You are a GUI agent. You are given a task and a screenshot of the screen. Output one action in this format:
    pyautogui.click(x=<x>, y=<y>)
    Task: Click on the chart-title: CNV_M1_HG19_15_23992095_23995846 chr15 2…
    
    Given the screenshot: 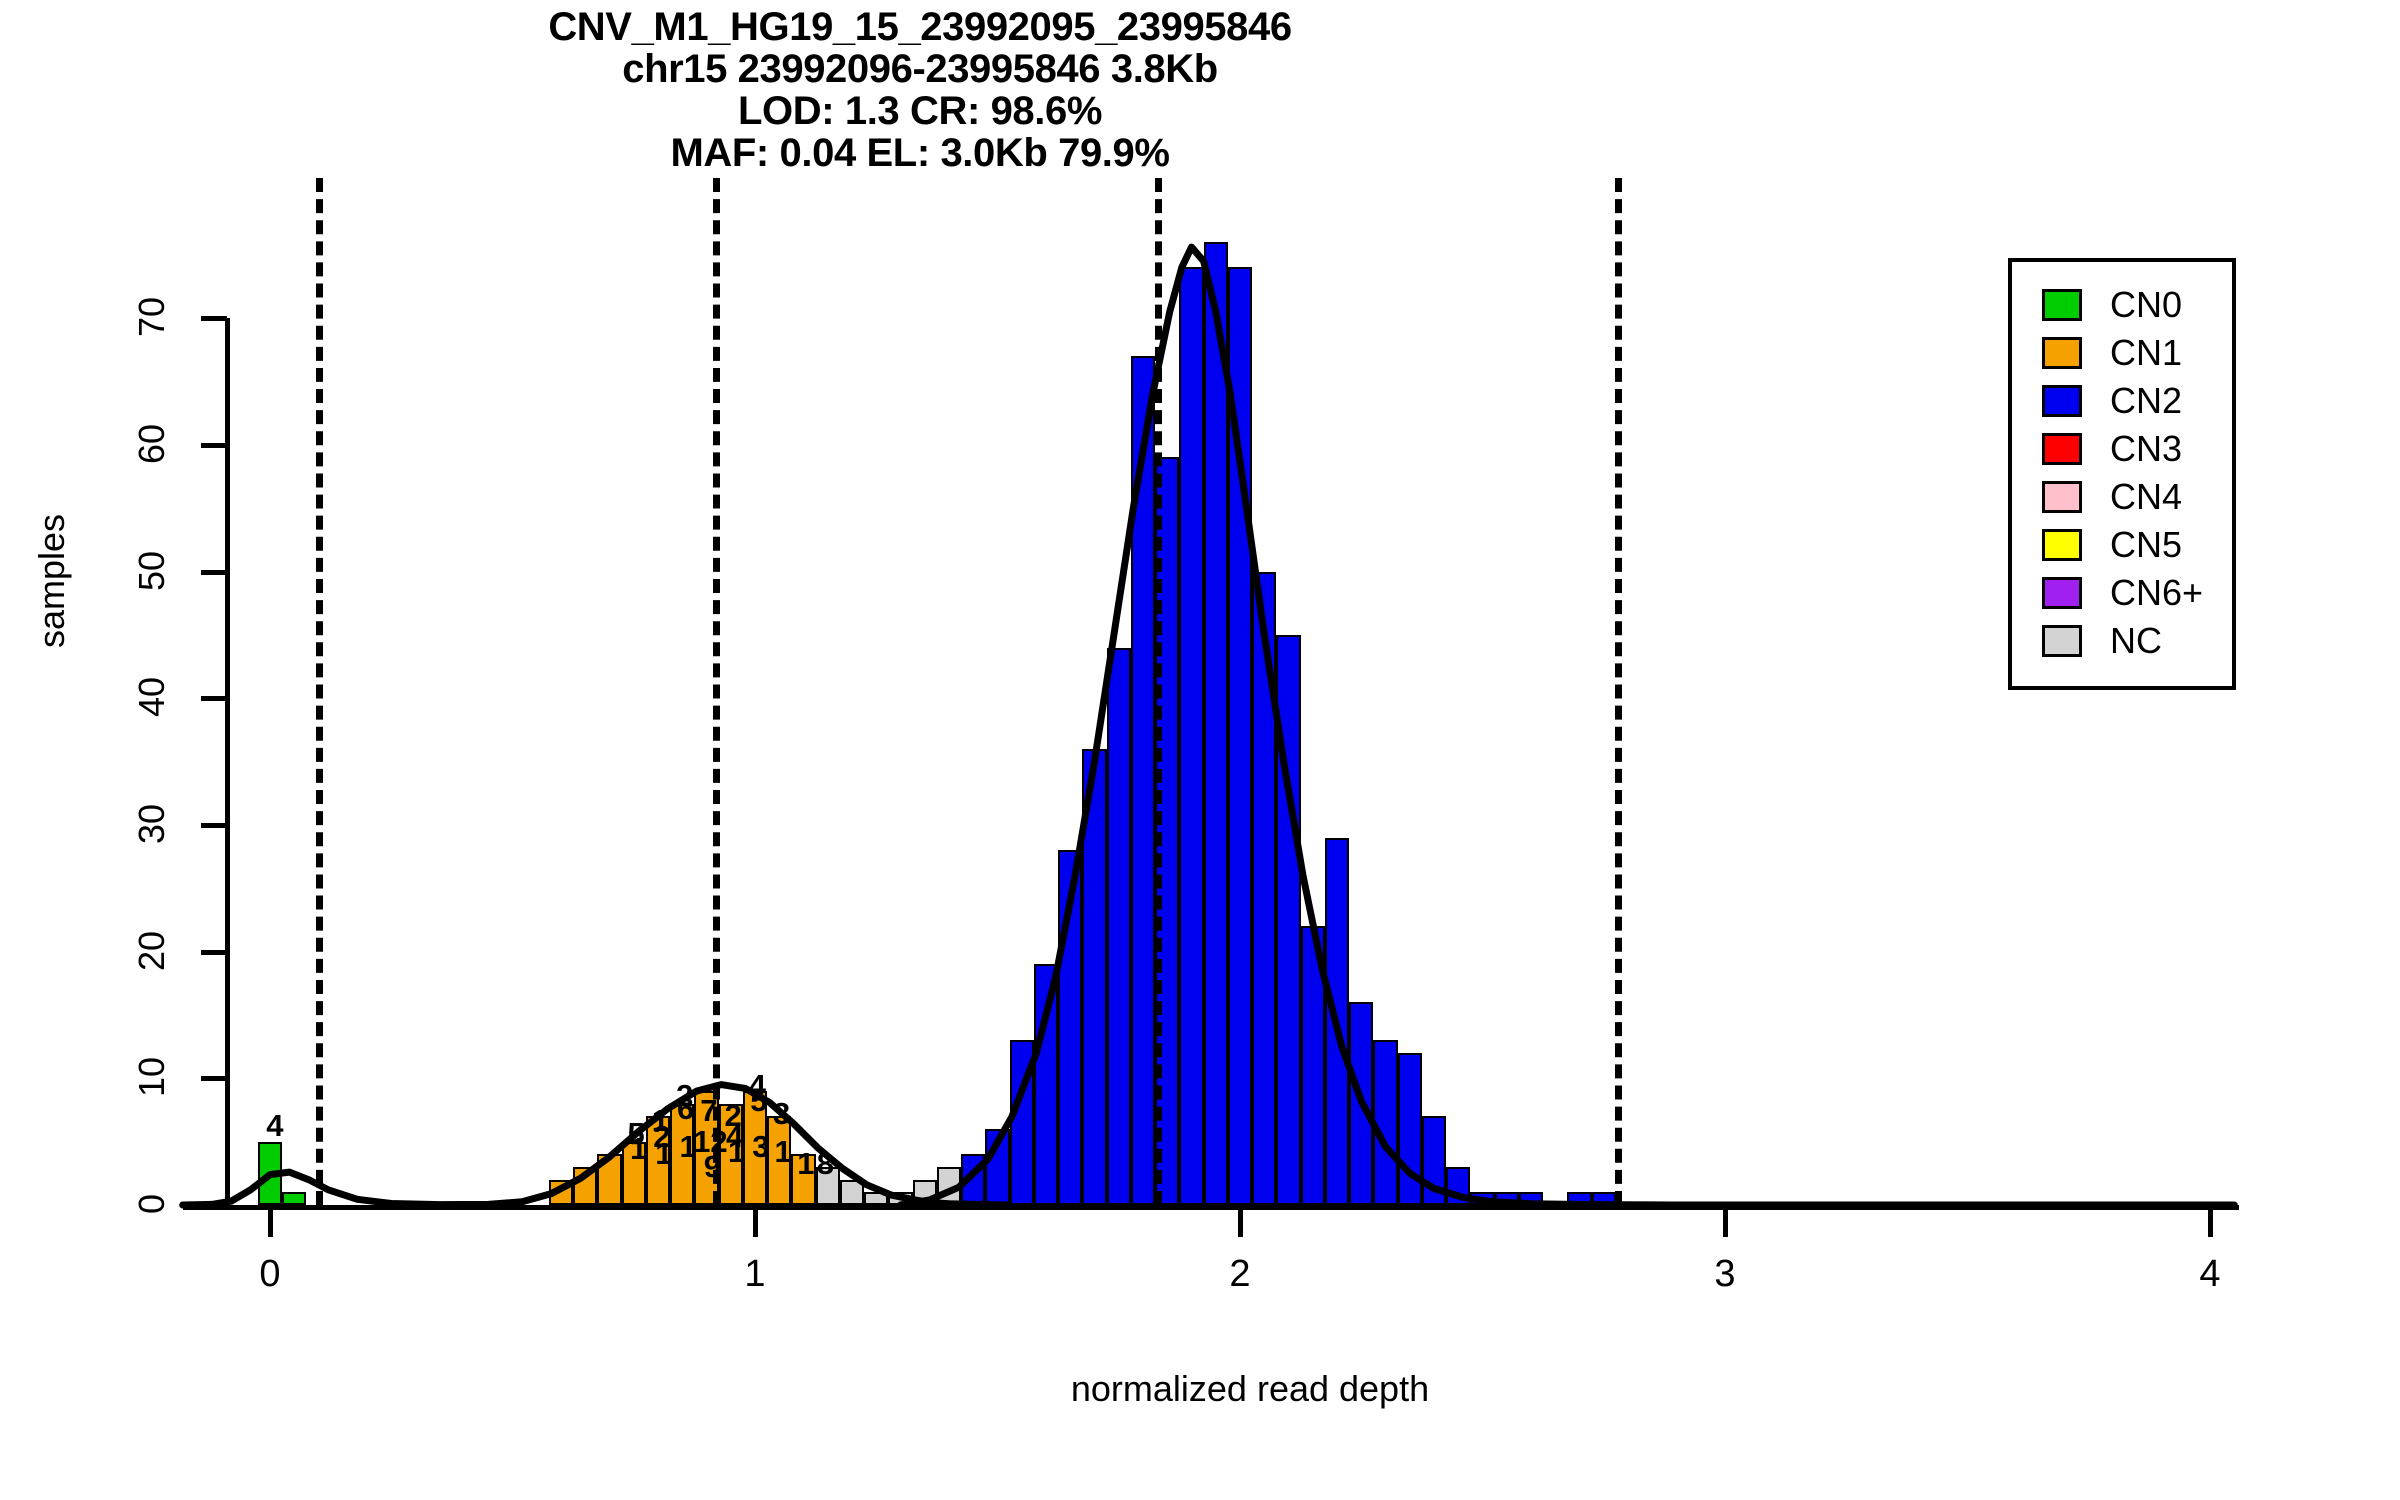 What is the action you would take?
    pyautogui.click(x=920, y=90)
    